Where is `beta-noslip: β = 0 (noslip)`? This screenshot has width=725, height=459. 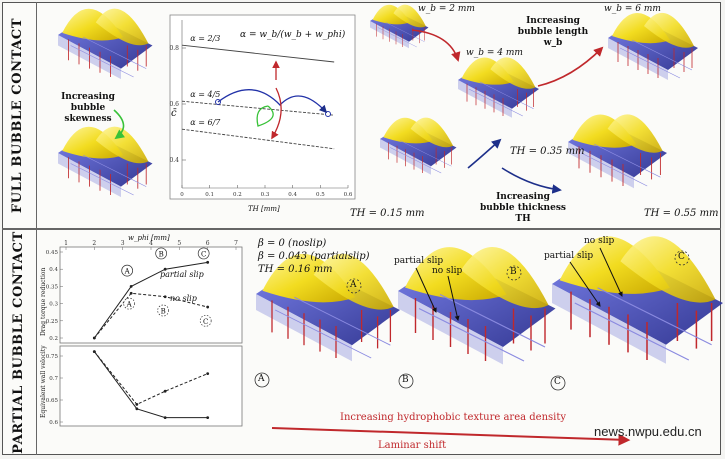
beta-noslip: β = 0 (noslip) is located at coordinates (292, 243).